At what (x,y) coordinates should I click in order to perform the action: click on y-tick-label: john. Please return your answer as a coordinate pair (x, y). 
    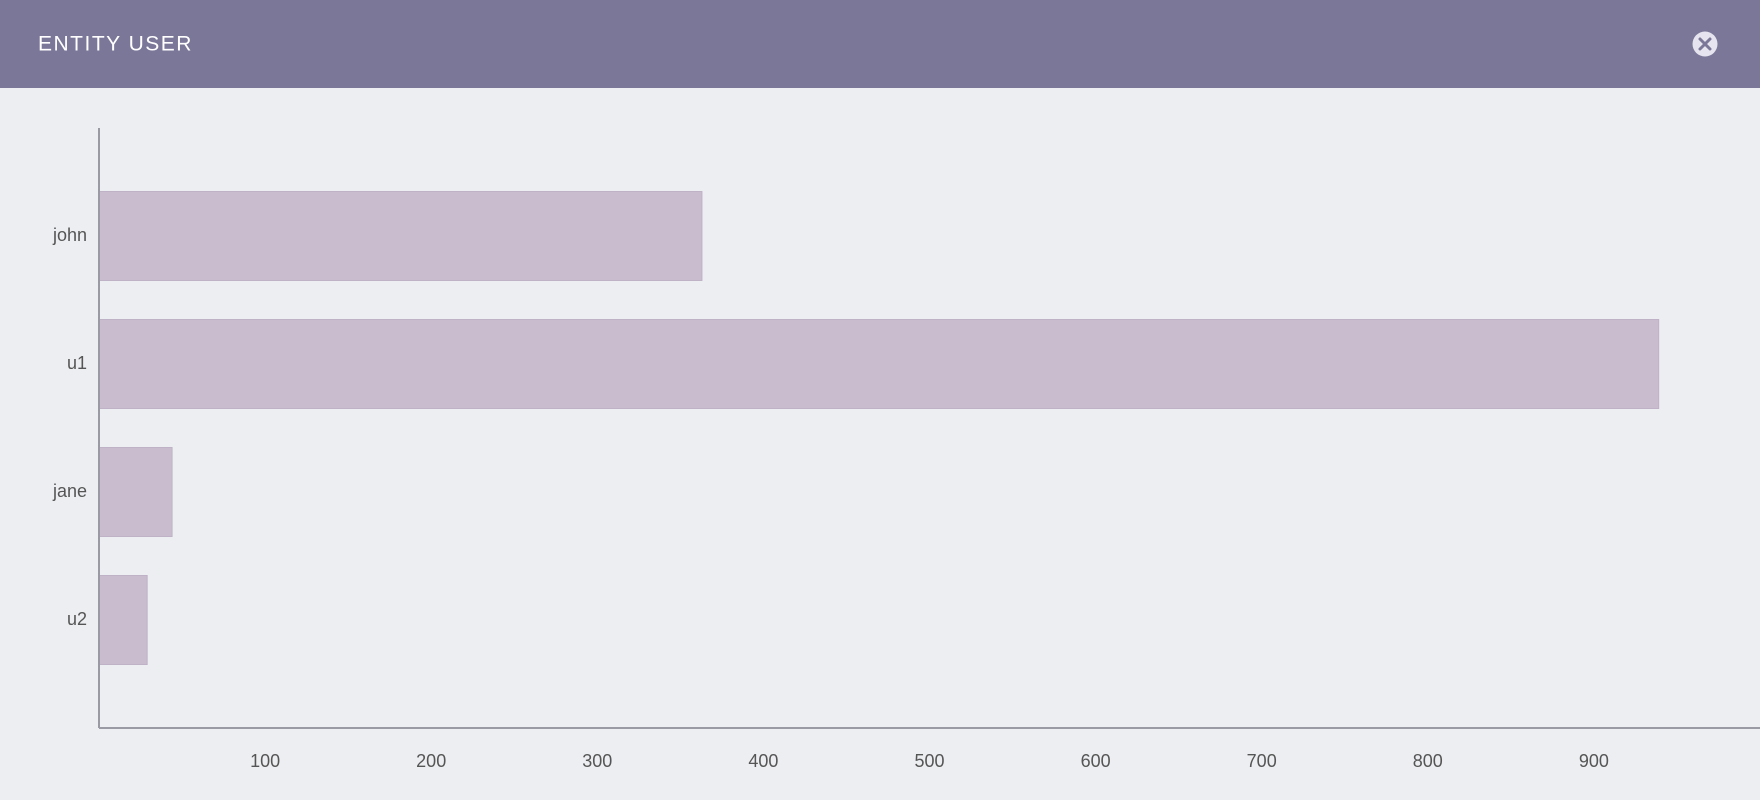
    Looking at the image, I should click on (69, 235).